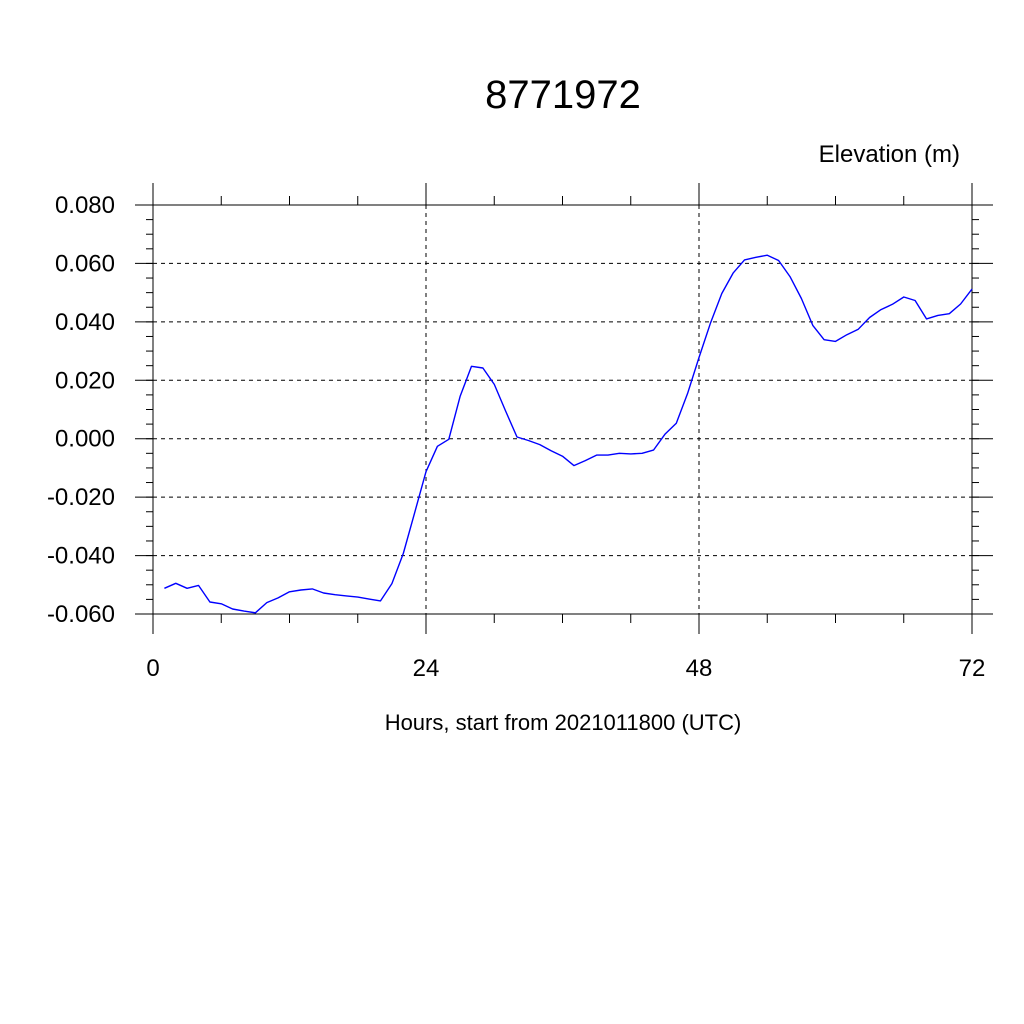 The height and width of the screenshot is (1024, 1024). What do you see at coordinates (426, 668) in the screenshot?
I see `x-tick-label: 24` at bounding box center [426, 668].